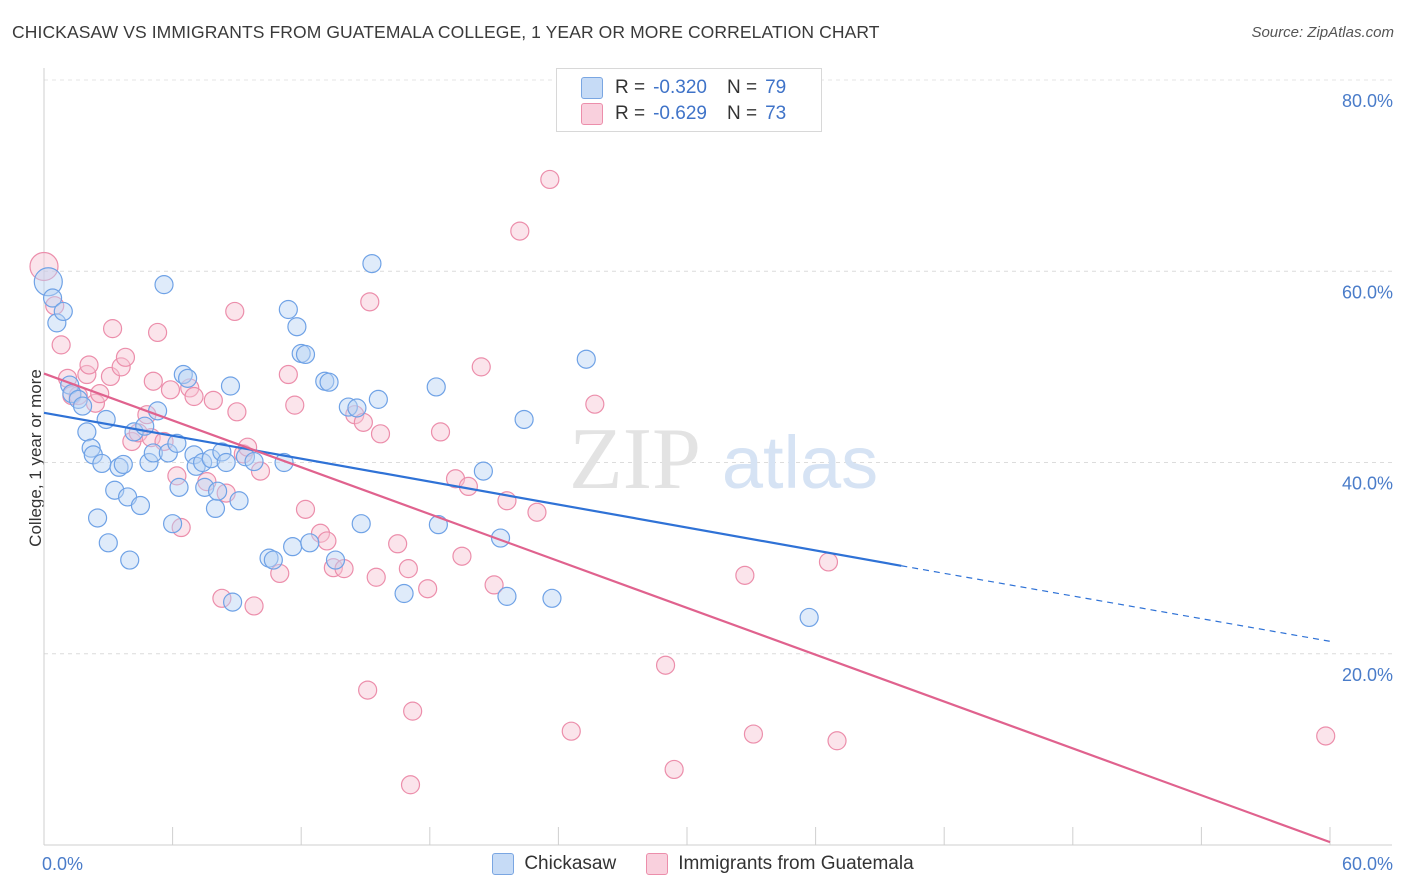 This screenshot has width=1406, height=892. I want to click on y-tick-label: 60.0%, so click(1367, 292).